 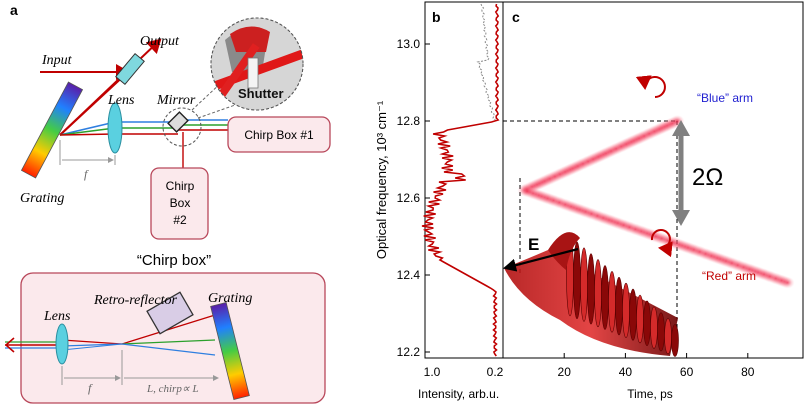 What do you see at coordinates (409, 44) in the screenshot?
I see `y-tick-label: 13.0` at bounding box center [409, 44].